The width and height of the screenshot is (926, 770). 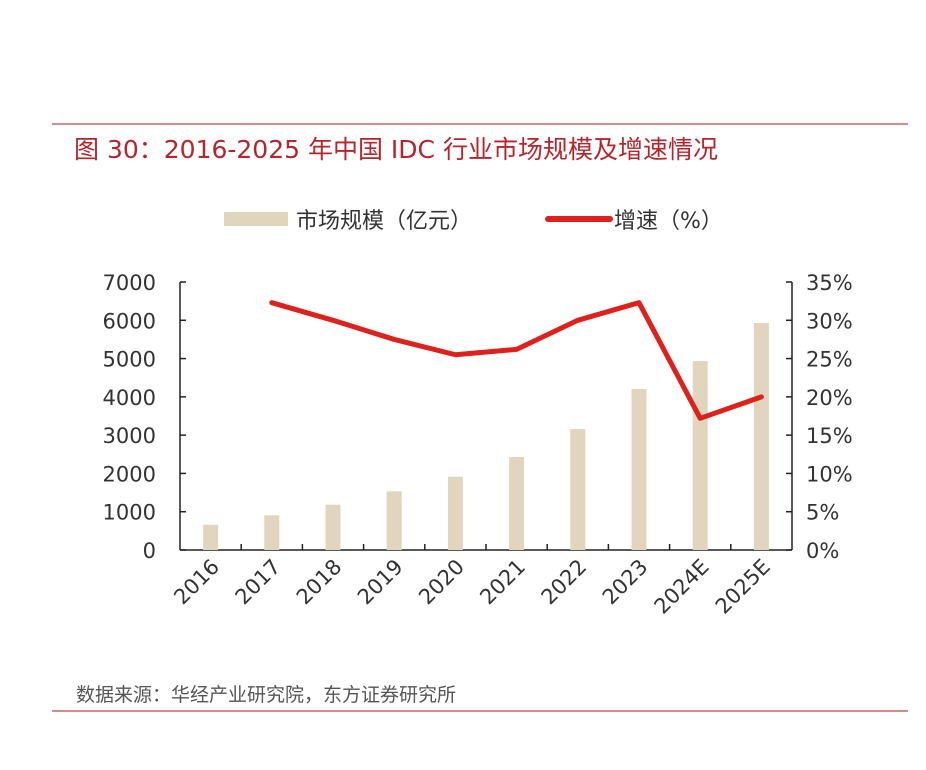 What do you see at coordinates (700, 455) in the screenshot?
I see `bar-2024E` at bounding box center [700, 455].